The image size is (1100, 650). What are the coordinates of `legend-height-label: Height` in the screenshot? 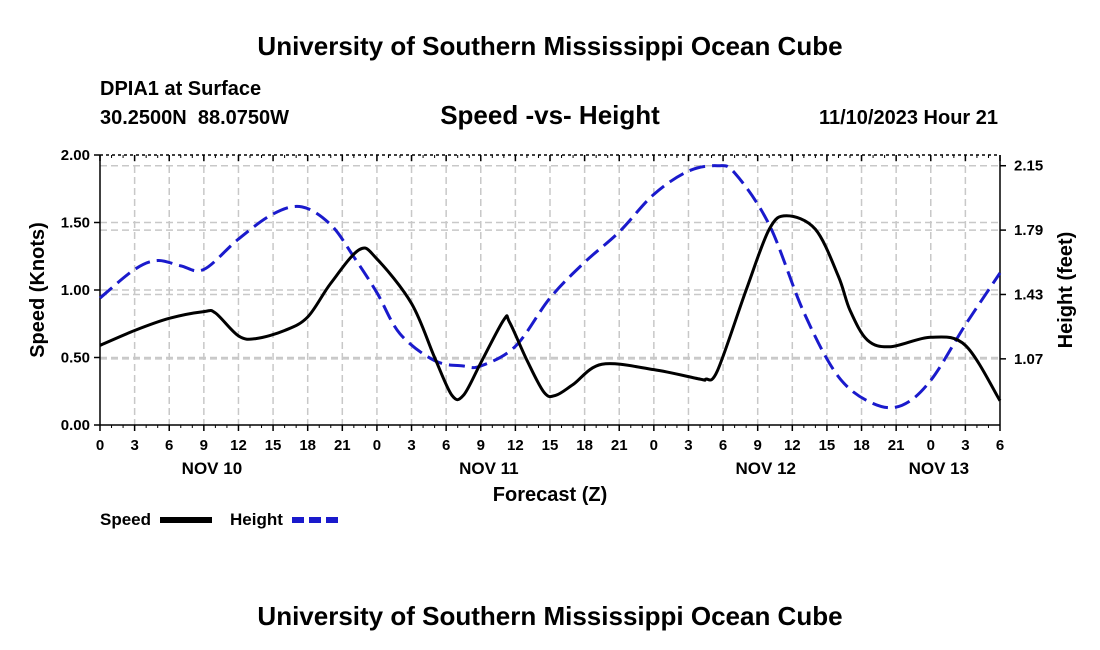 It's located at (256, 519).